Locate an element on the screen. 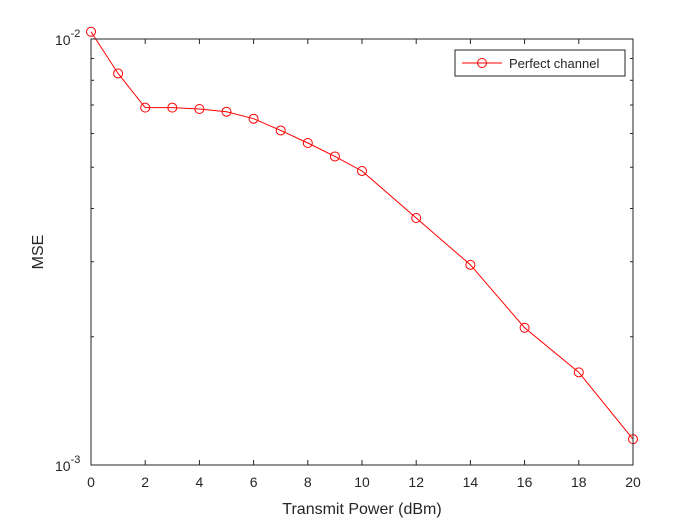 The image size is (700, 530). legend: Perfect channel is located at coordinates (540, 63).